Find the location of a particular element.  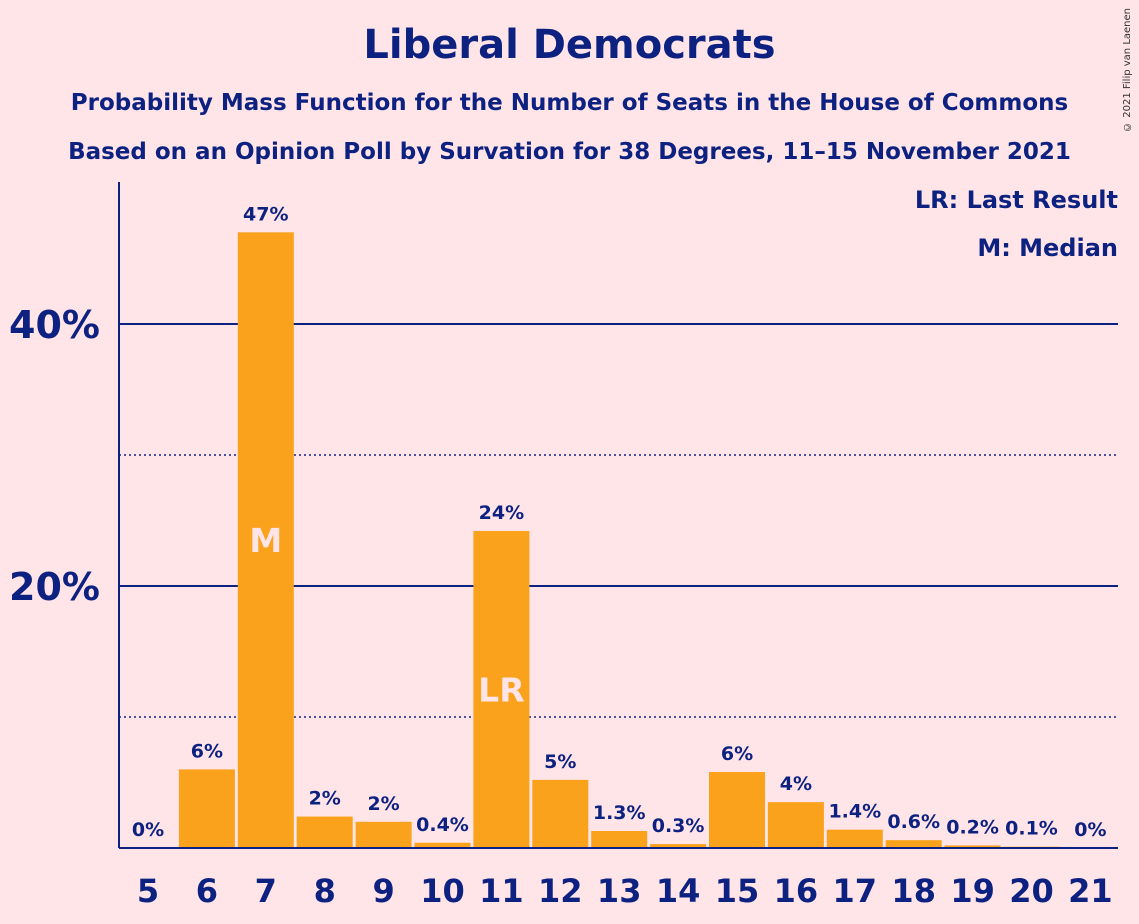

x-tick-label: 13 is located at coordinates (619, 891).